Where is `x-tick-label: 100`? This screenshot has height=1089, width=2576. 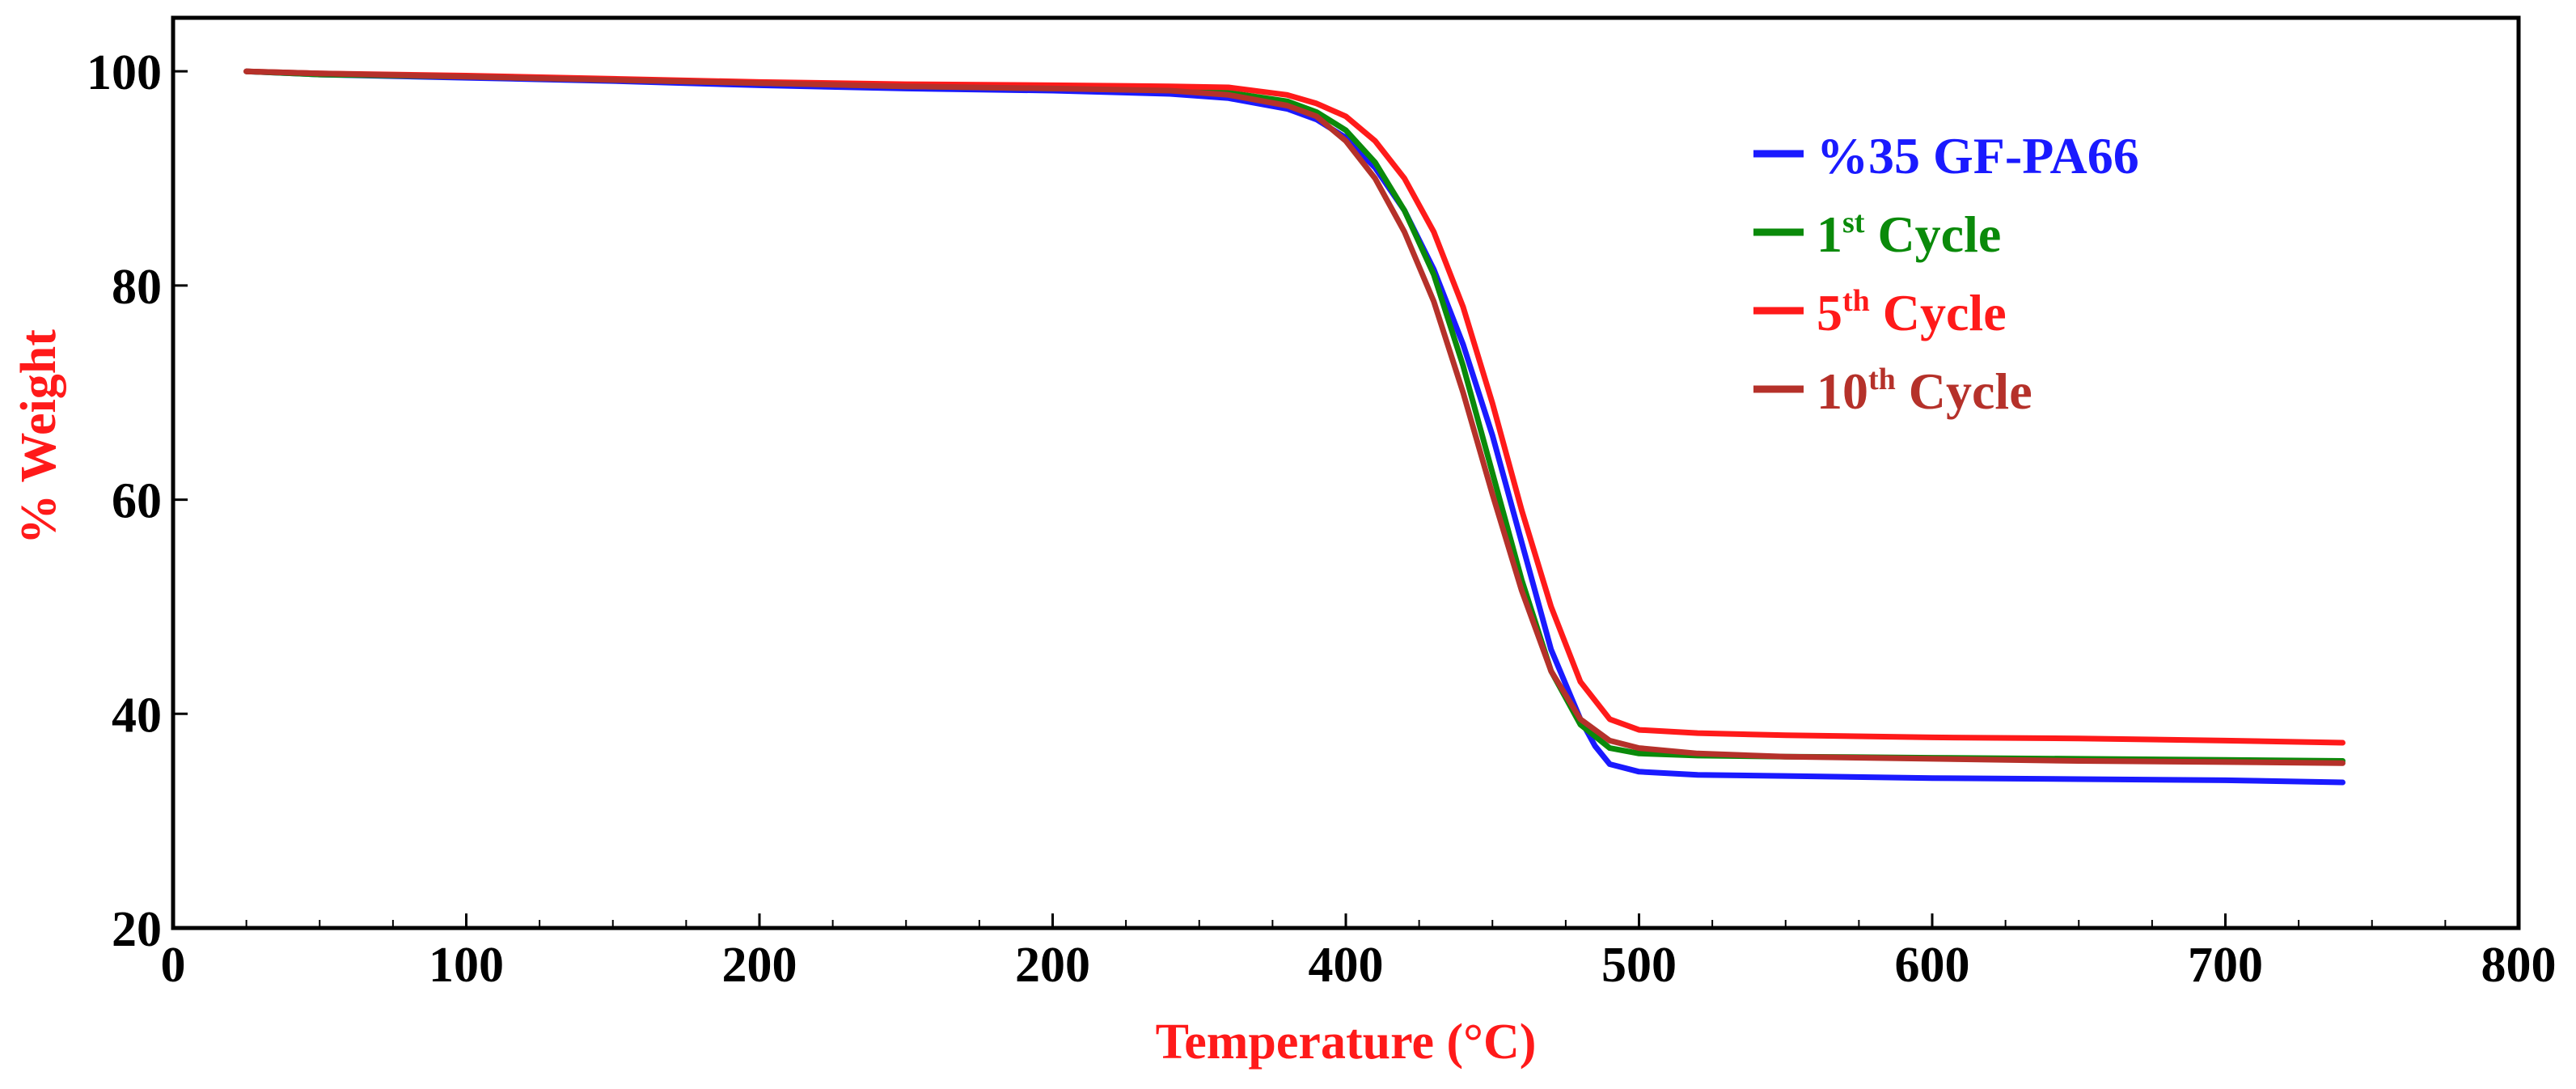
x-tick-label: 100 is located at coordinates (467, 965).